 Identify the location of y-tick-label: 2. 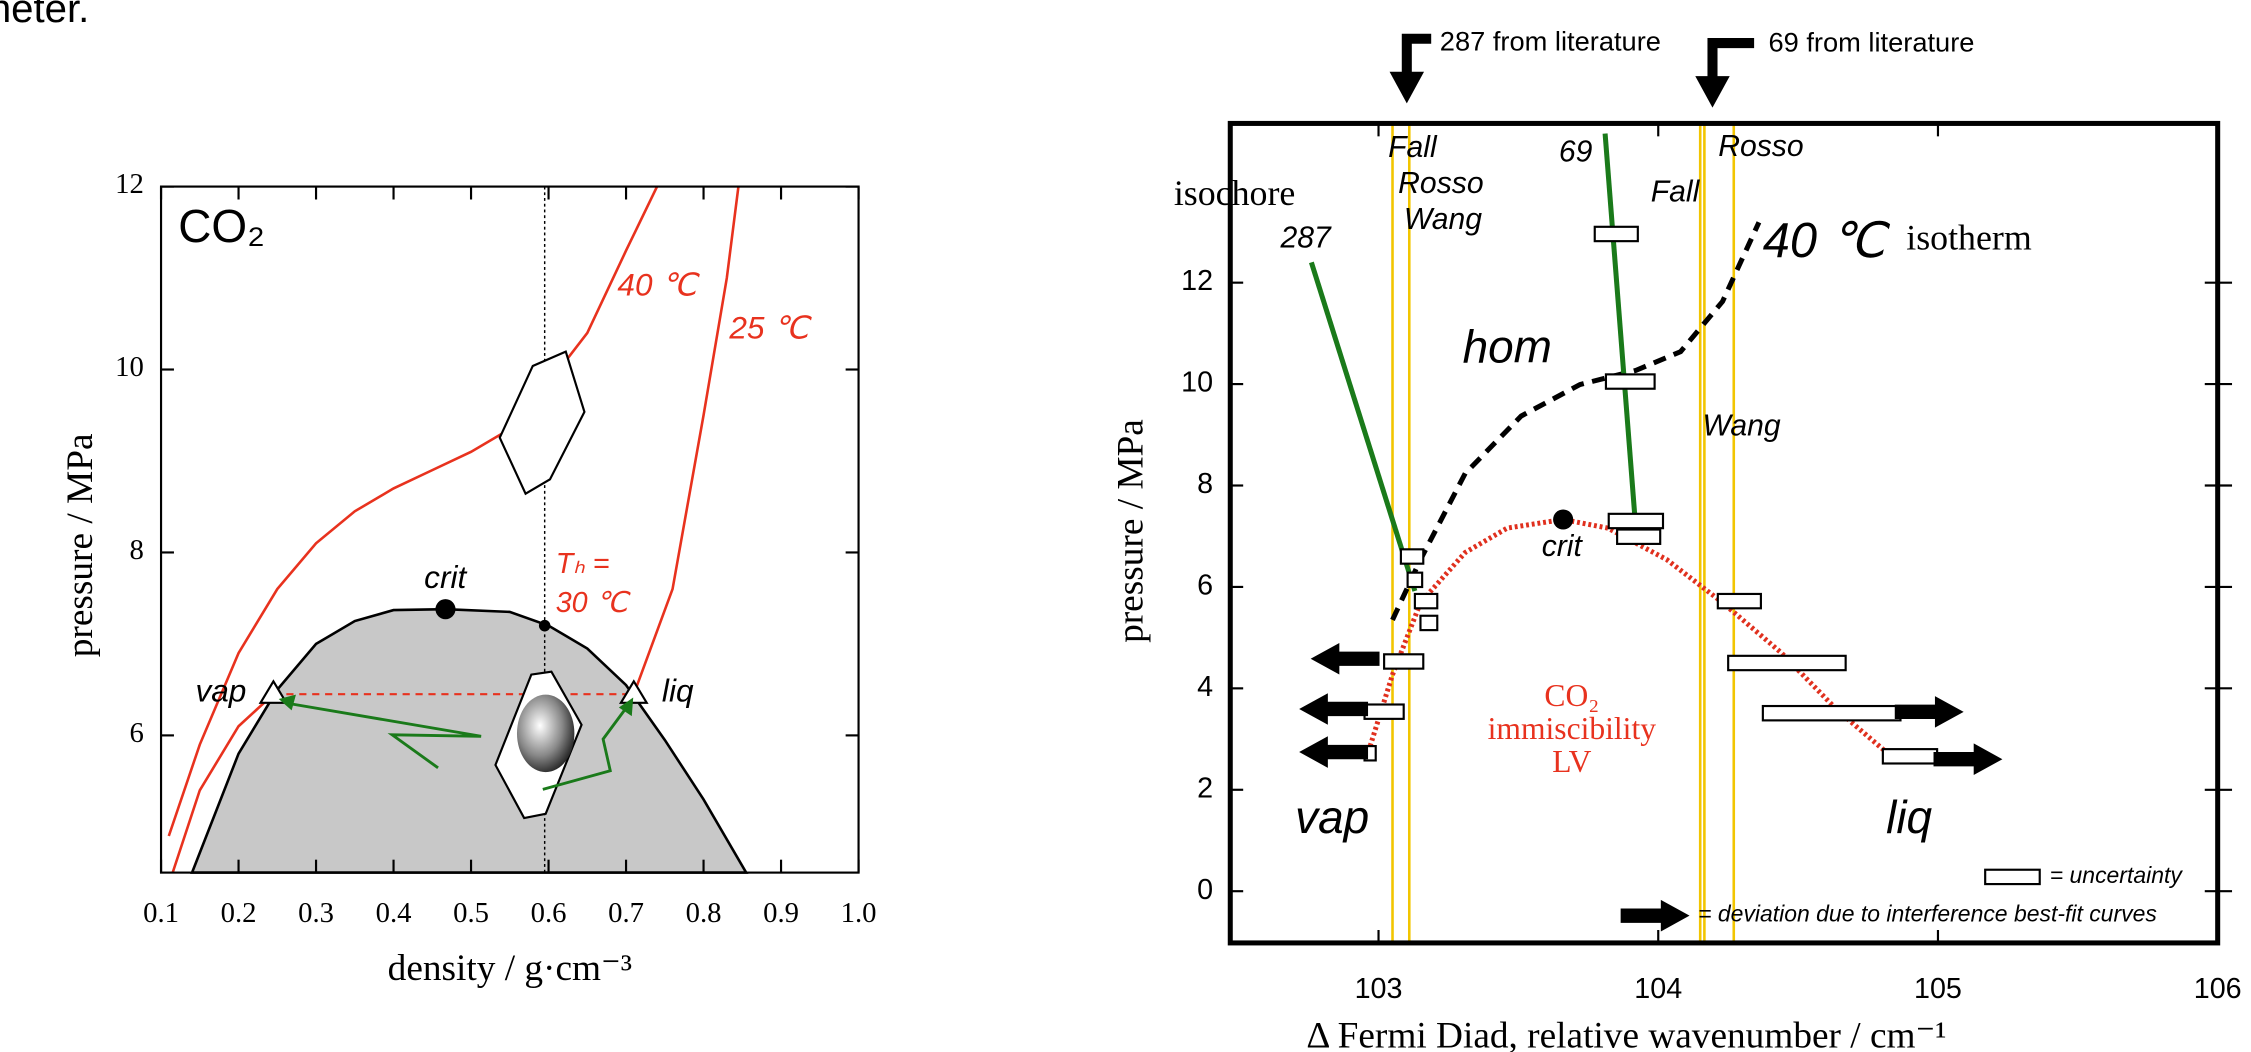
(1205, 788).